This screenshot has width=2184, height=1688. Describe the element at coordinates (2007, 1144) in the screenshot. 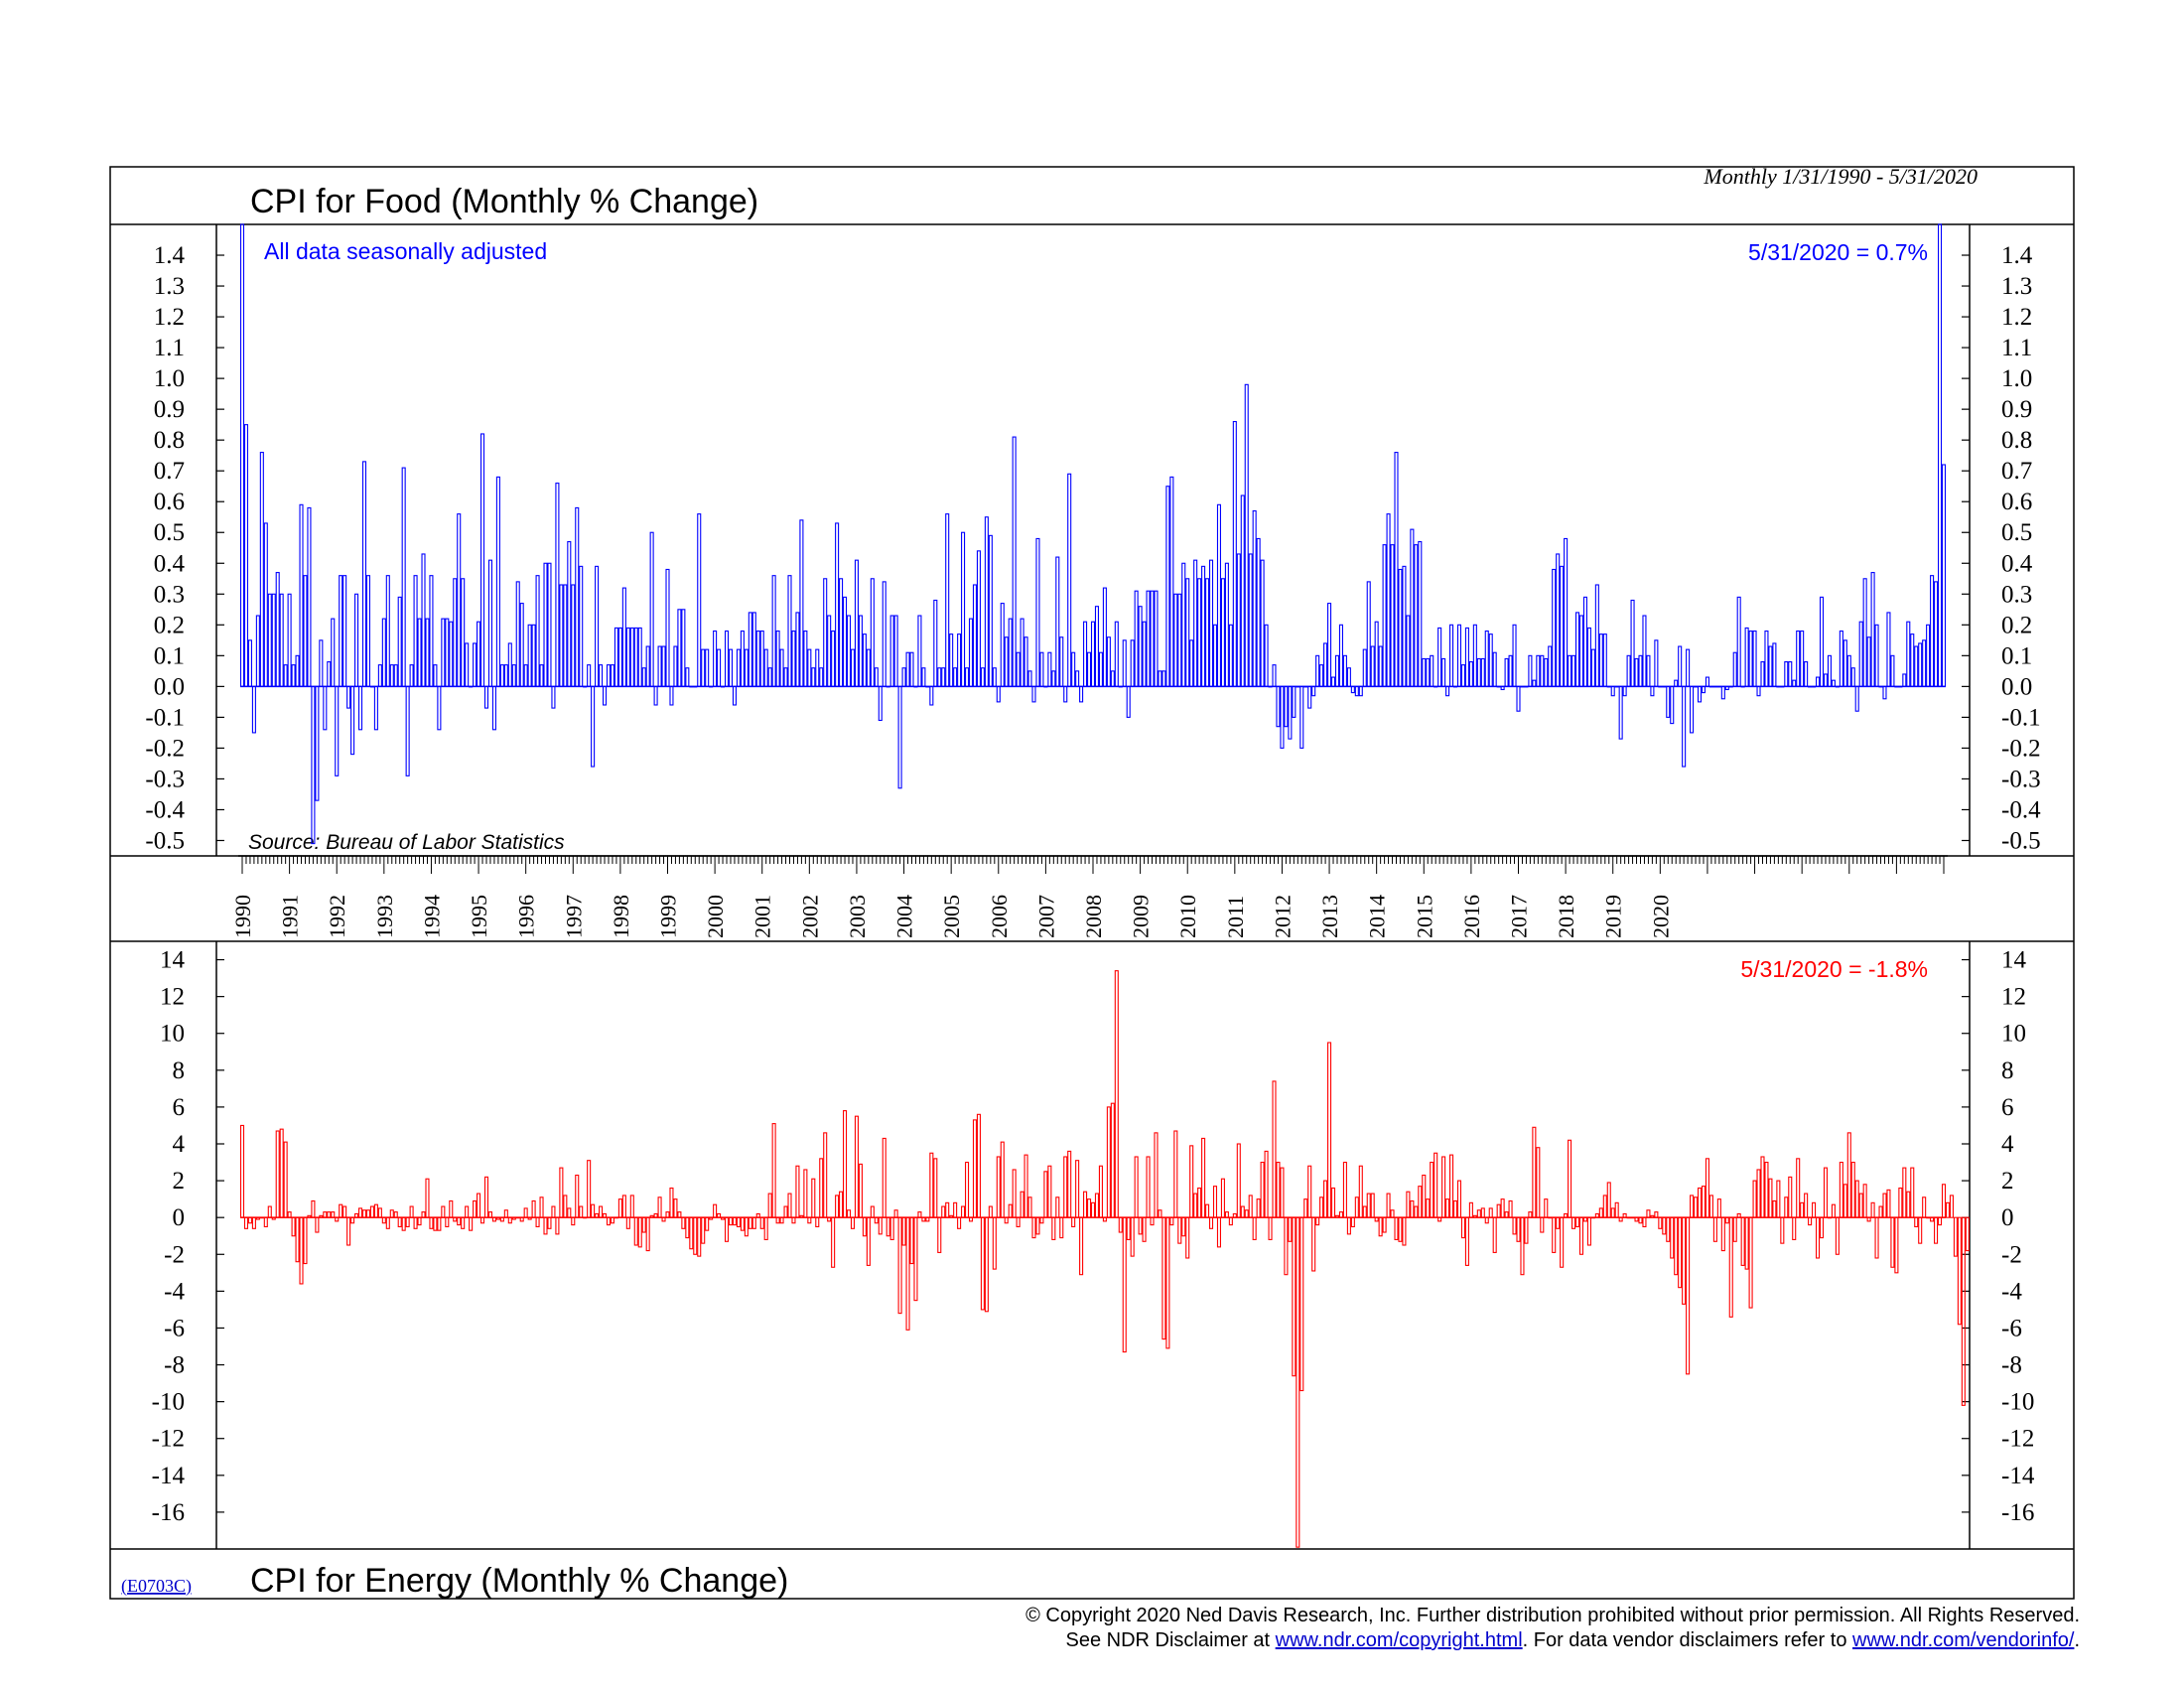

I see `energy-right-tick-label: 4` at that location.